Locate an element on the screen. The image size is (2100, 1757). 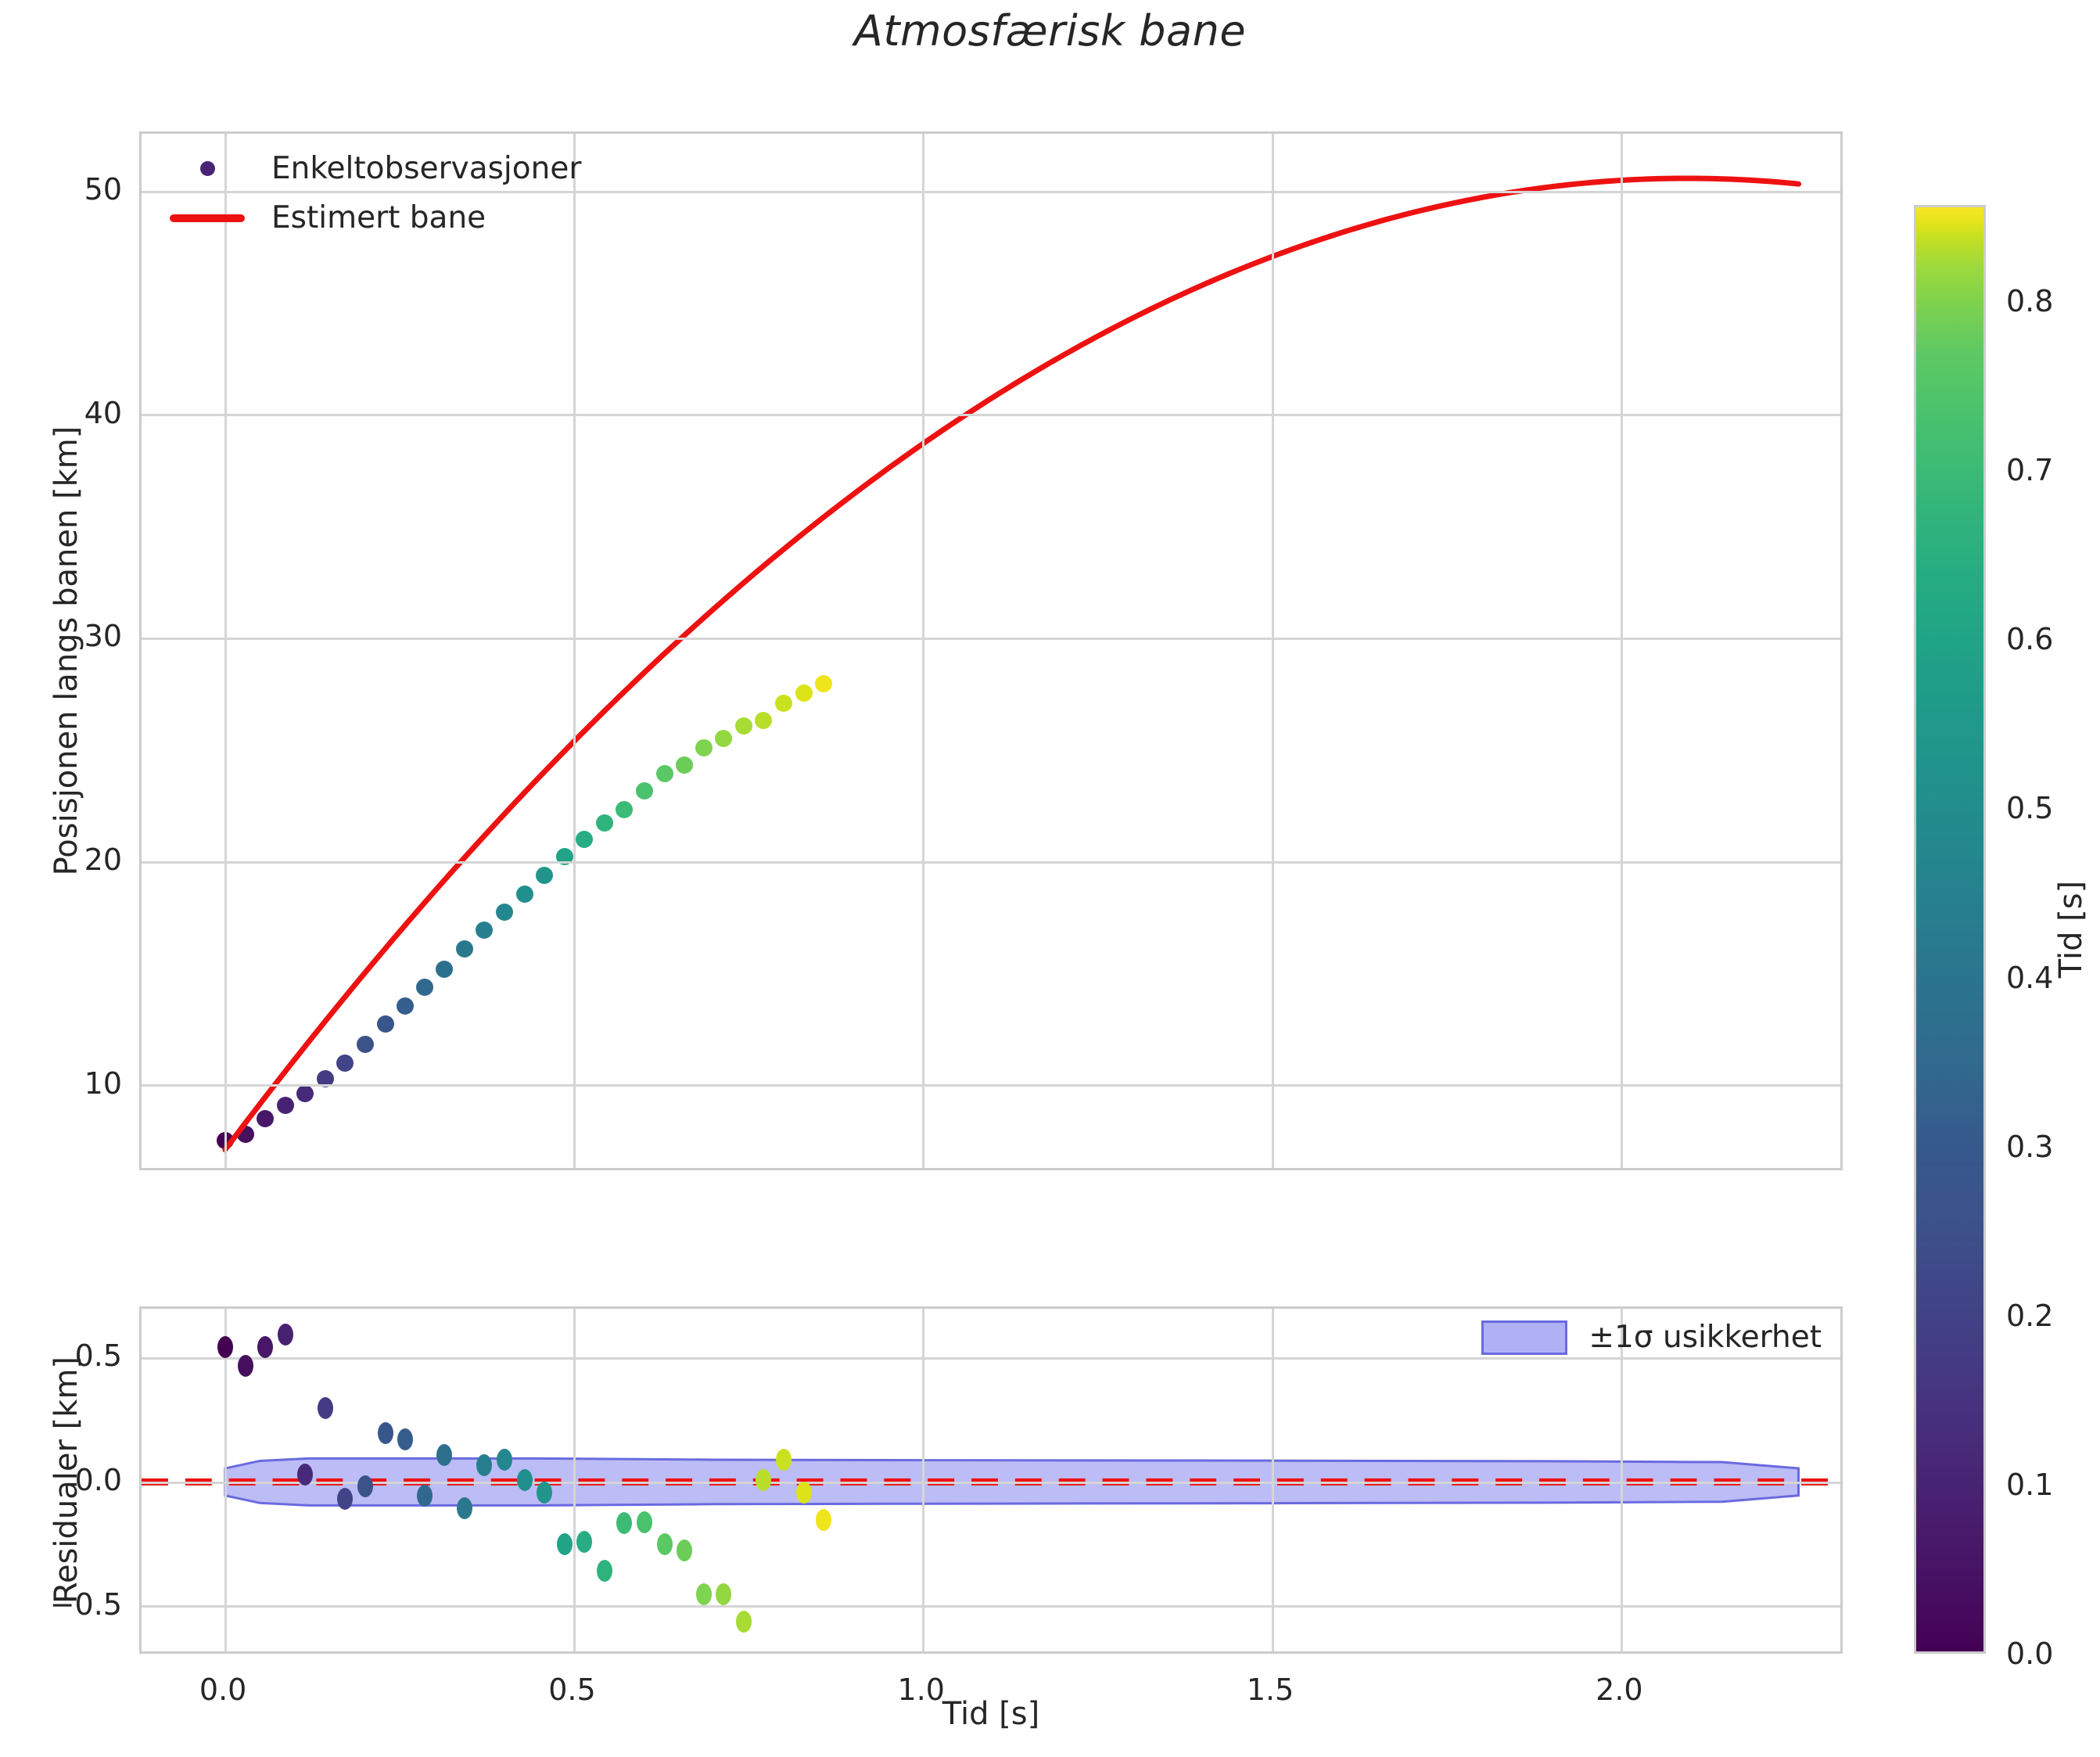
legend-label-estimated-path: Estimert bane is located at coordinates (378, 218).